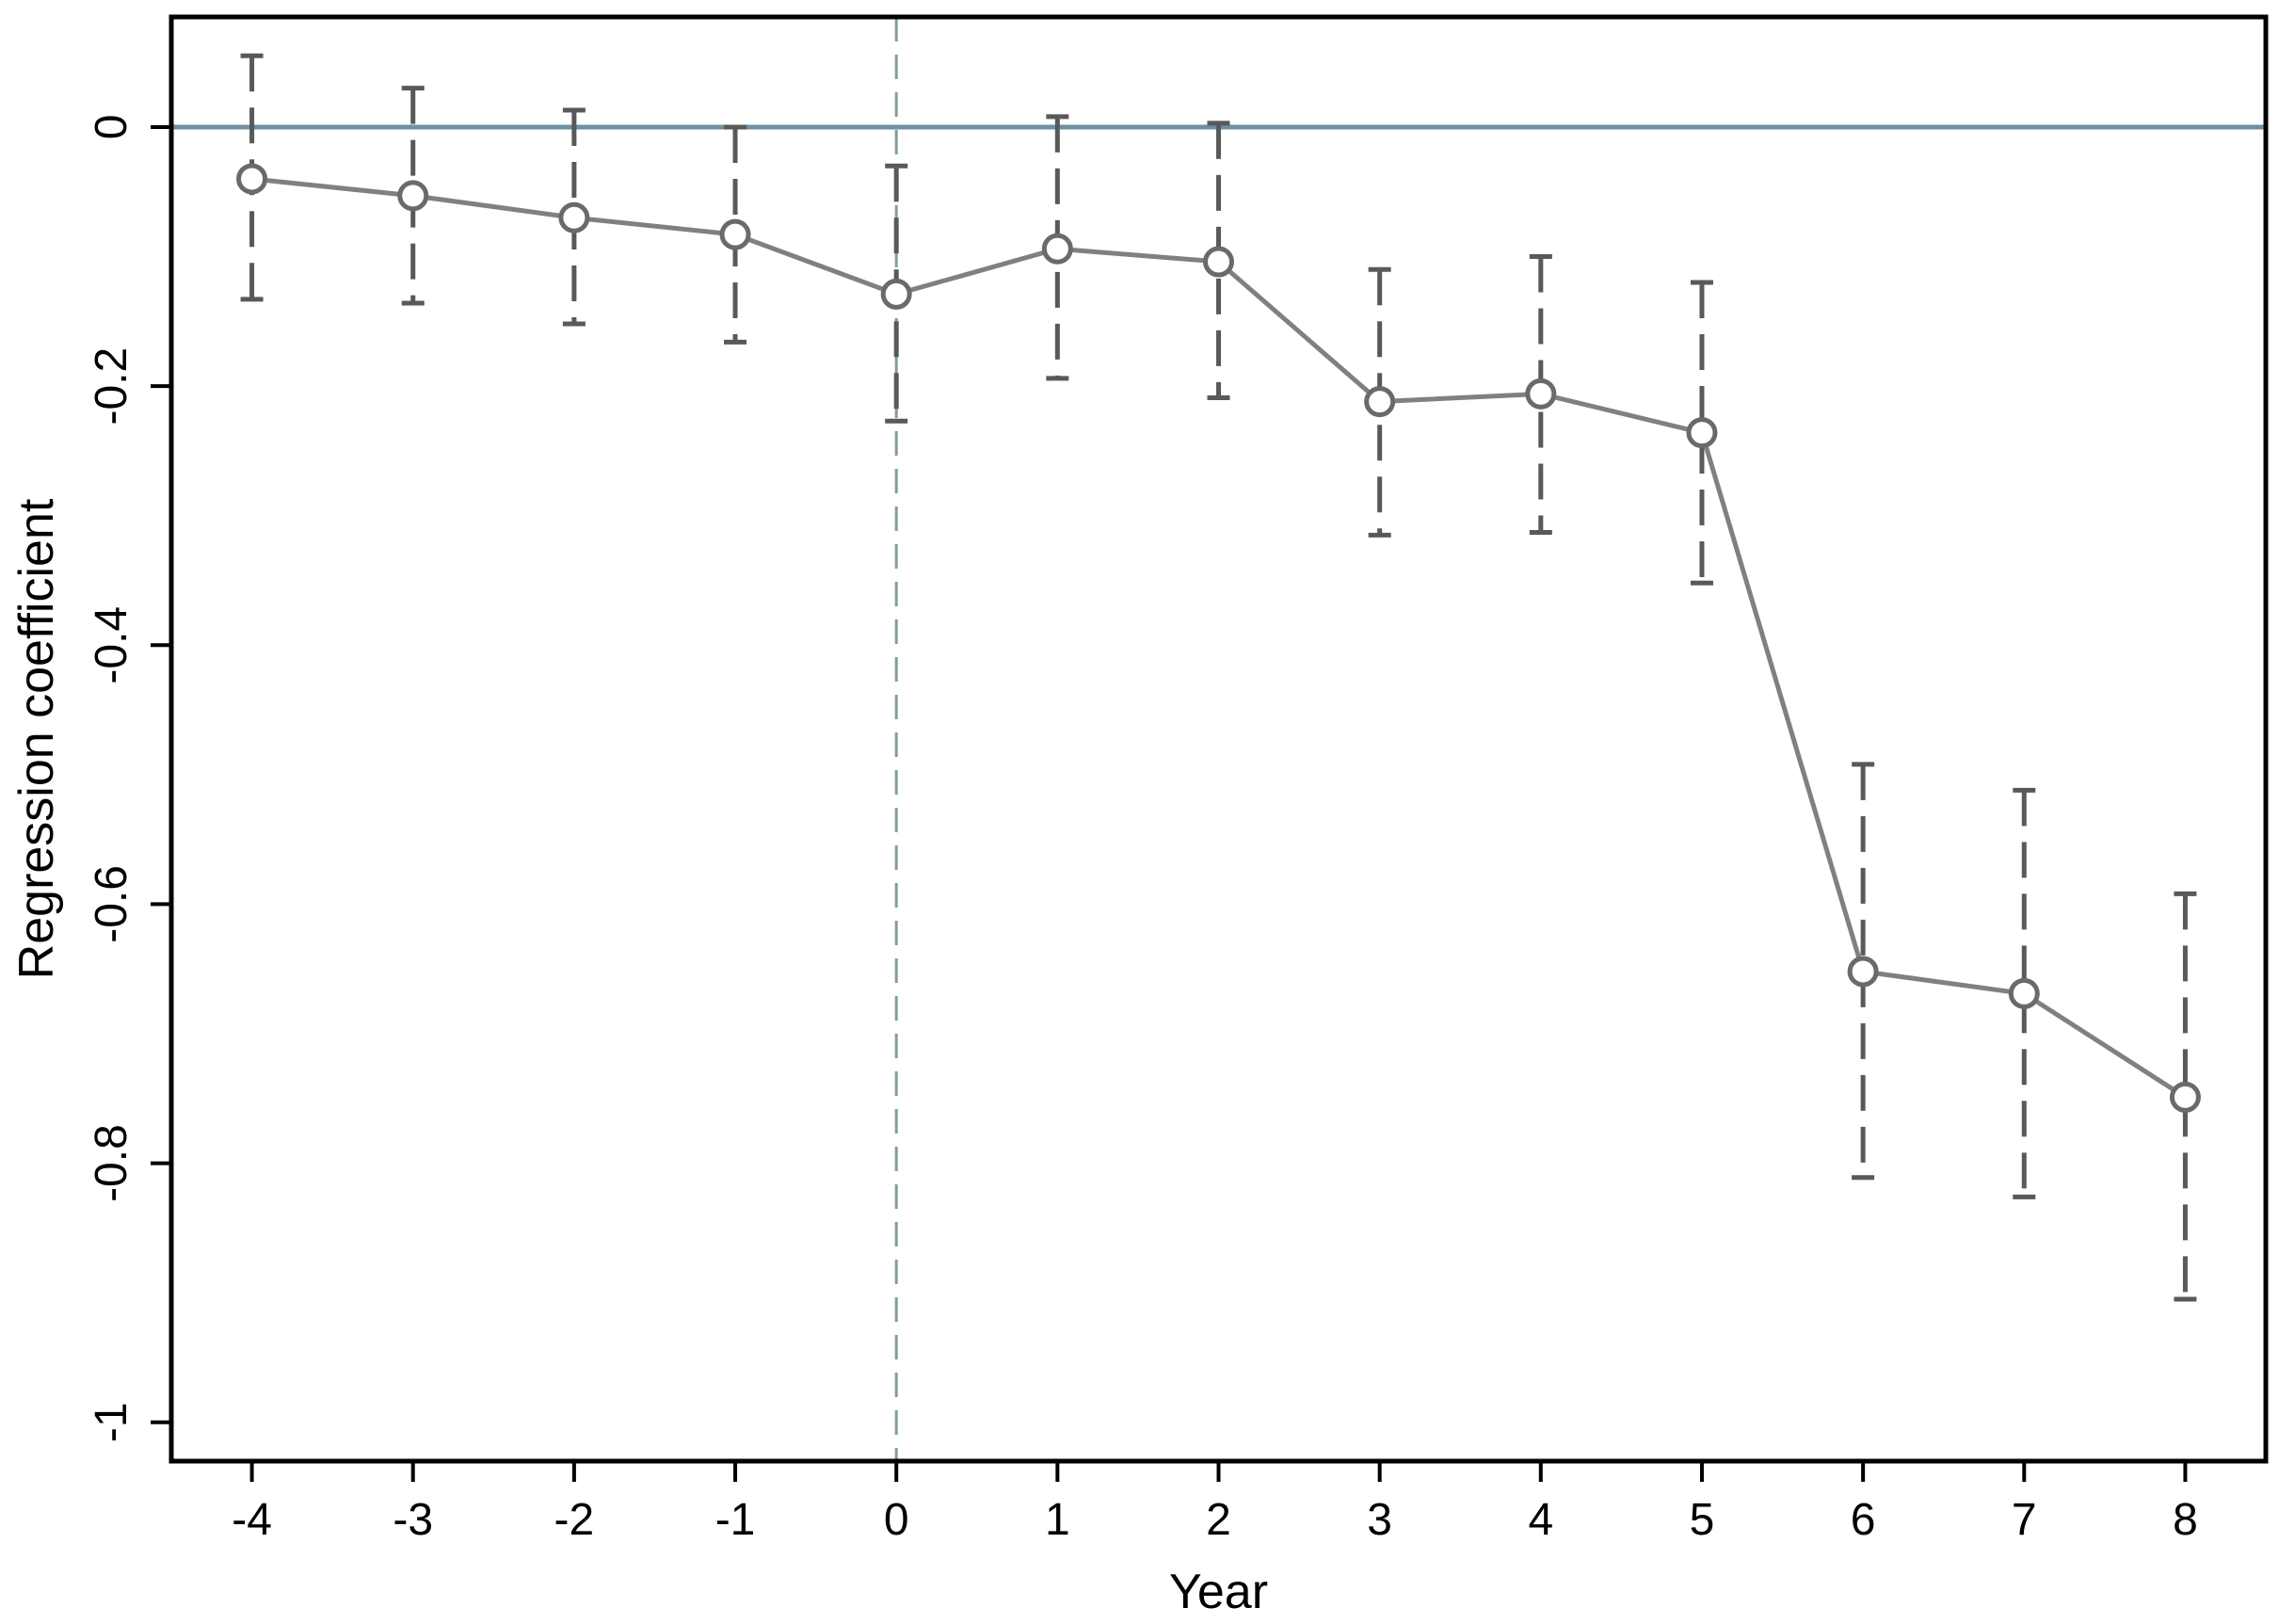  I want to click on y-tick-label: -0.4, so click(112, 645).